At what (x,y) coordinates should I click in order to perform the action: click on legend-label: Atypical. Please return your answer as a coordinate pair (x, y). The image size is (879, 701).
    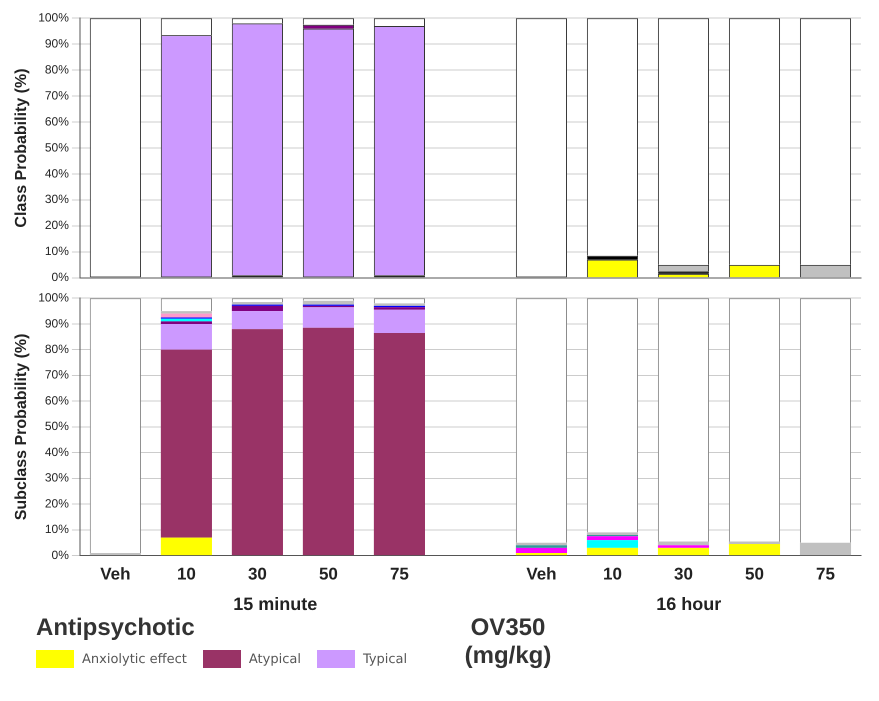
    Looking at the image, I should click on (274, 659).